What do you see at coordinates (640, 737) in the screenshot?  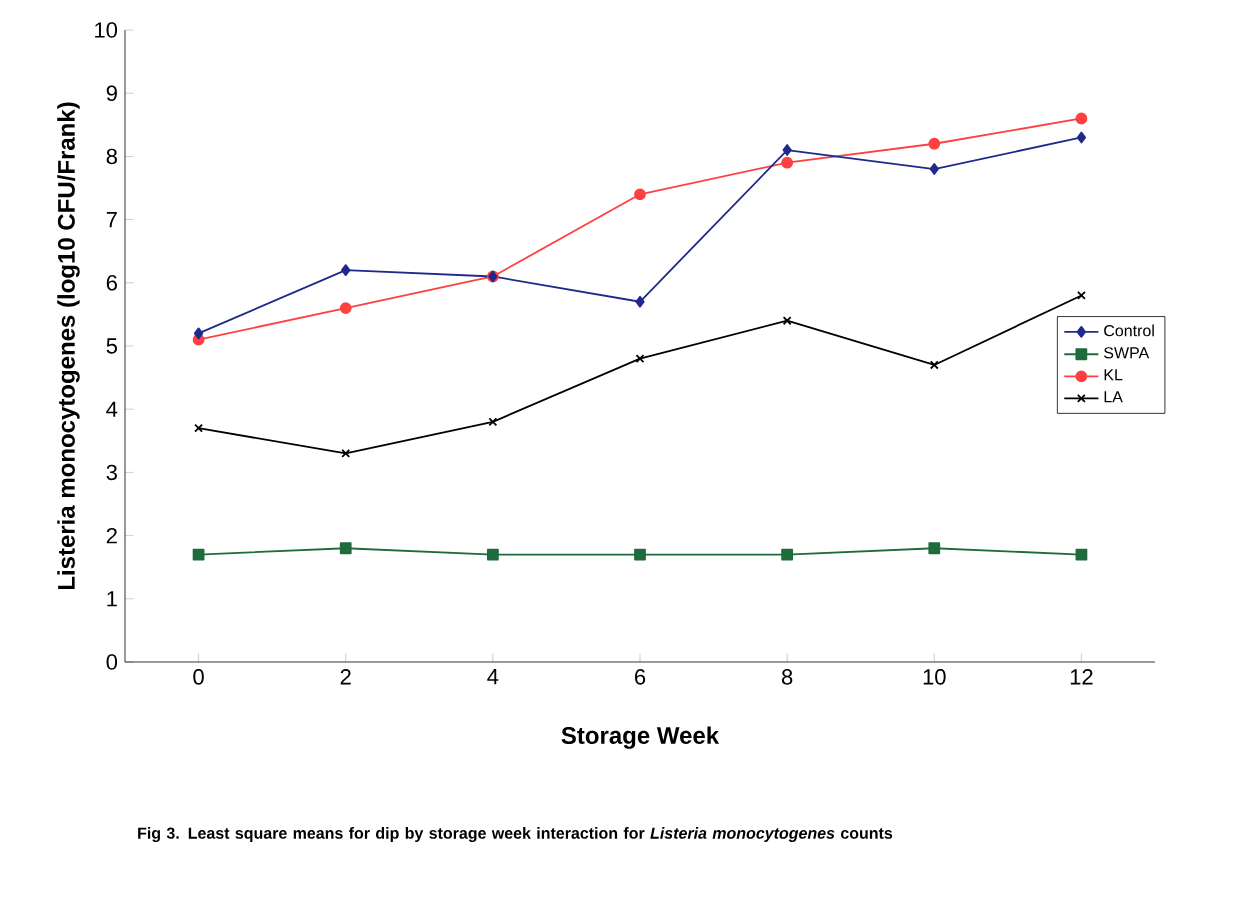 I see `x-axis-title: Storage Week` at bounding box center [640, 737].